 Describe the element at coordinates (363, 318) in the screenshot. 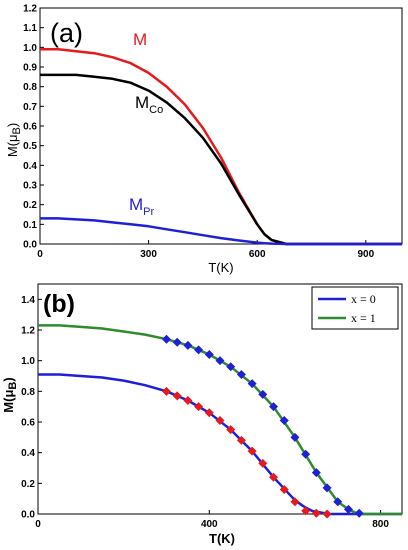

I see `legend-label-x1: x = 1` at that location.